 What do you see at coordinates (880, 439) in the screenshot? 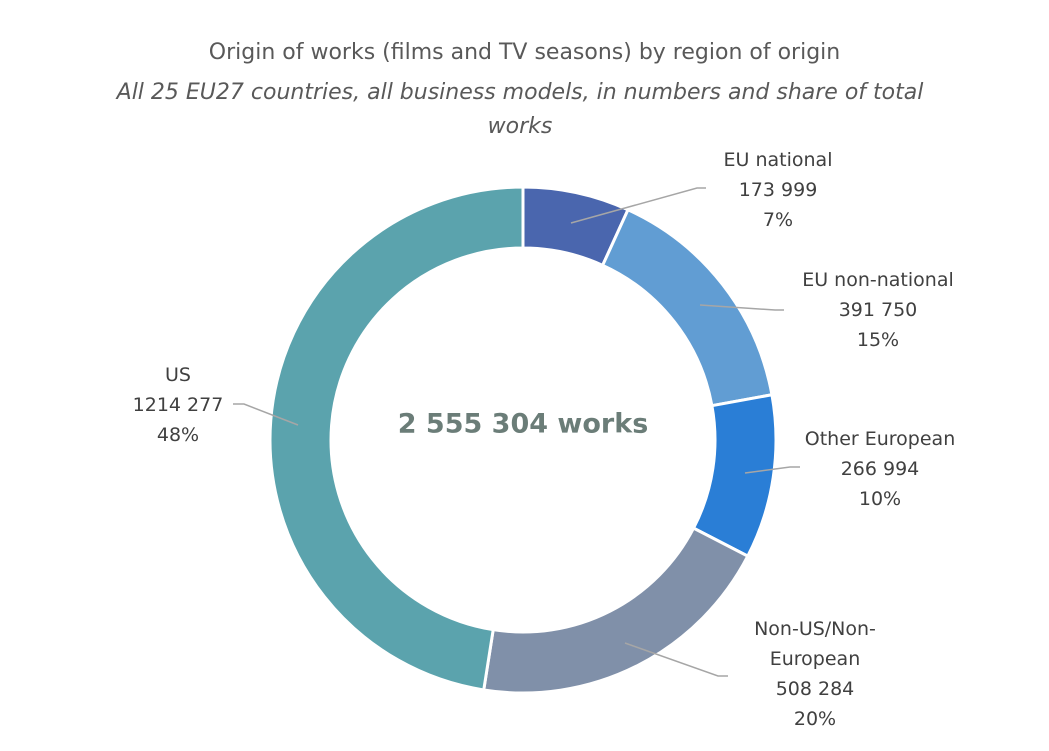
I see `slice-name: Other European` at bounding box center [880, 439].